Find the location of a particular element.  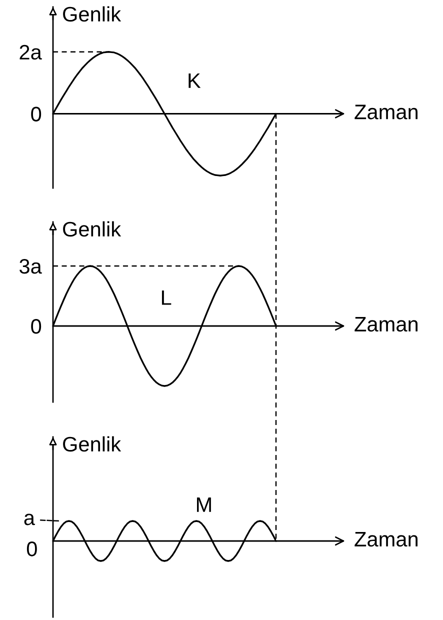

text: a is located at coordinates (29, 520).